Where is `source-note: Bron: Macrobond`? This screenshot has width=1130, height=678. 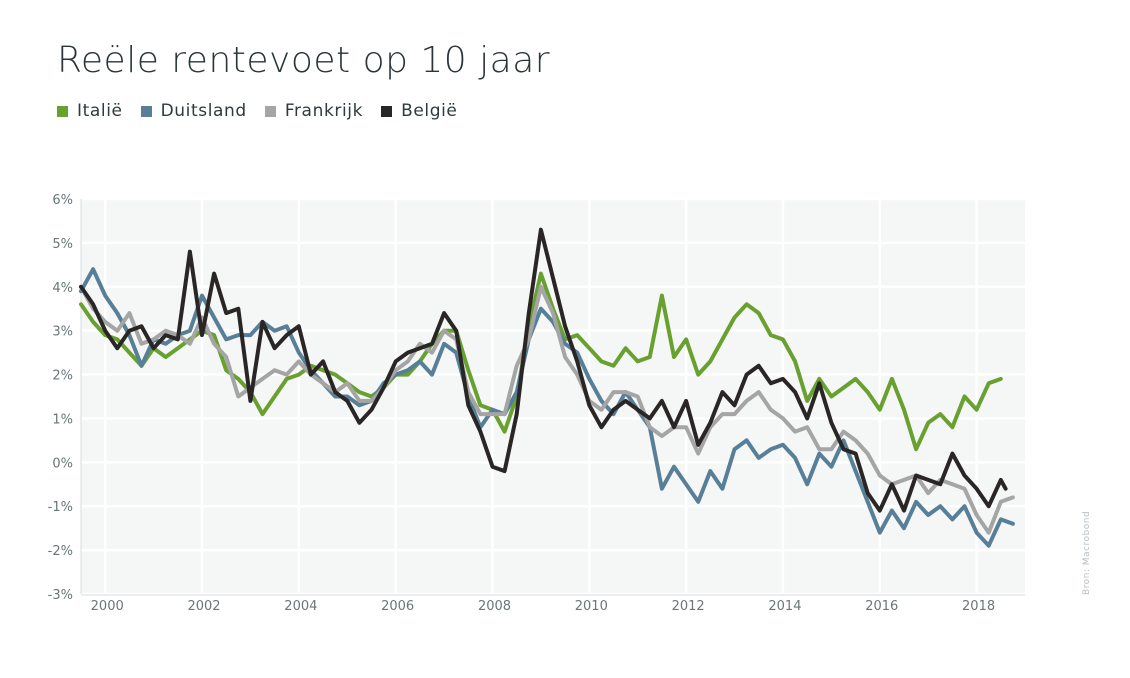 source-note: Bron: Macrobond is located at coordinates (1087, 552).